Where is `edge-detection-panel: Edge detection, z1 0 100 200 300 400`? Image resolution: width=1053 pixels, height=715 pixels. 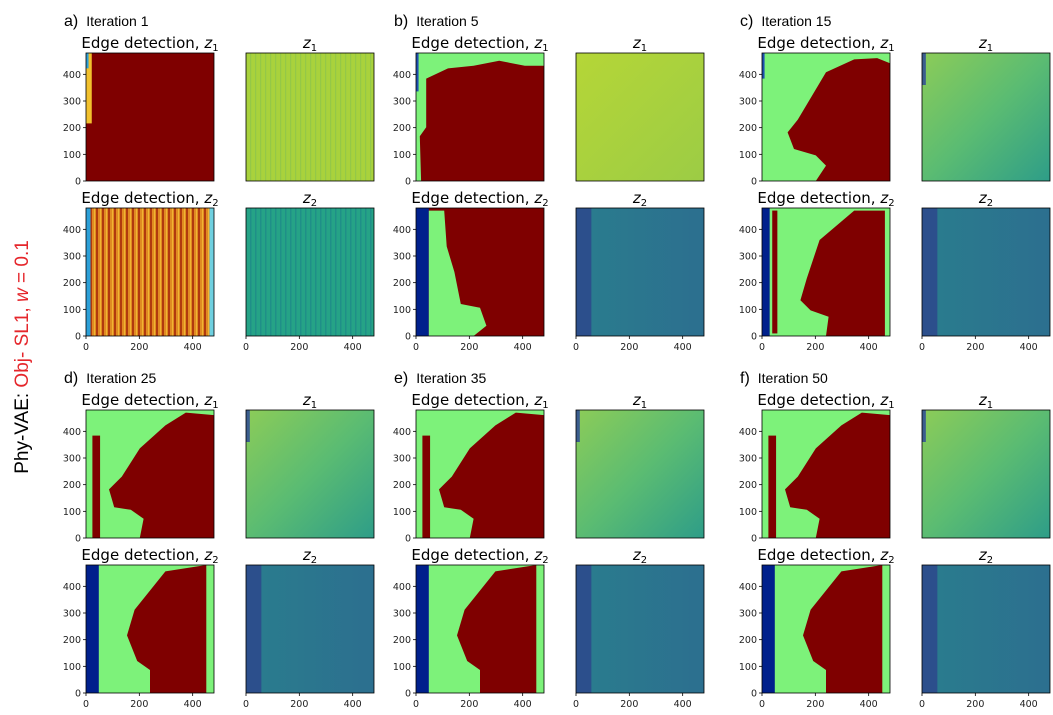 edge-detection-panel: Edge detection, z1 0 100 200 300 400 is located at coordinates (471, 111).